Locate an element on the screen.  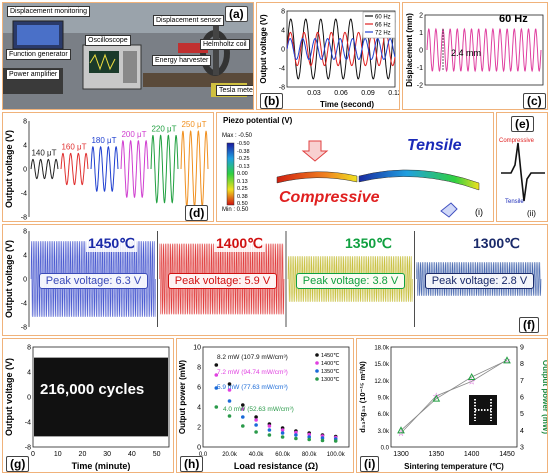
cycles-label: 216,000 cycles is located at coordinates (92, 389).